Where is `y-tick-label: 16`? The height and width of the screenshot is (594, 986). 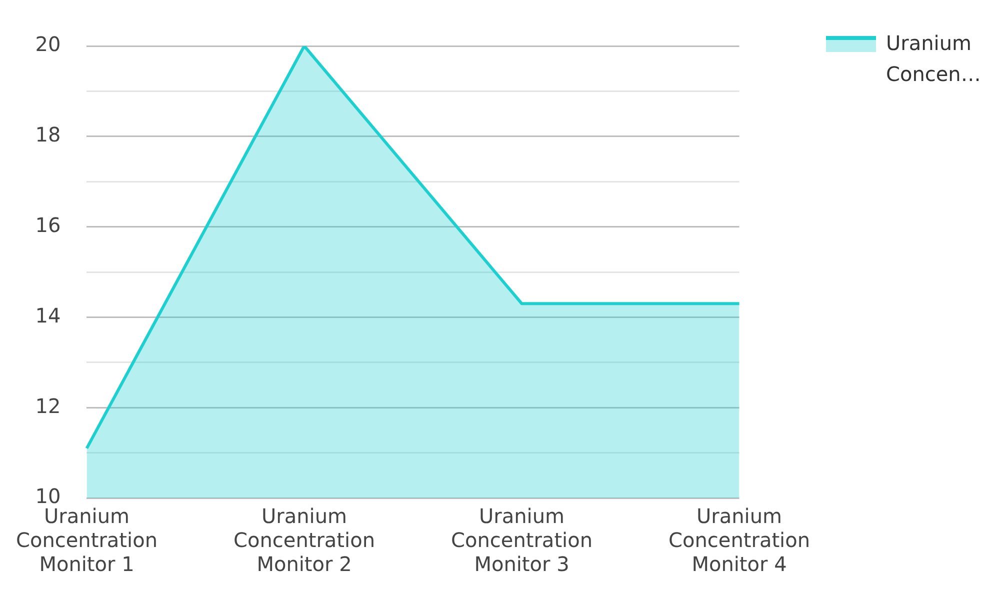 y-tick-label: 16 is located at coordinates (48, 225).